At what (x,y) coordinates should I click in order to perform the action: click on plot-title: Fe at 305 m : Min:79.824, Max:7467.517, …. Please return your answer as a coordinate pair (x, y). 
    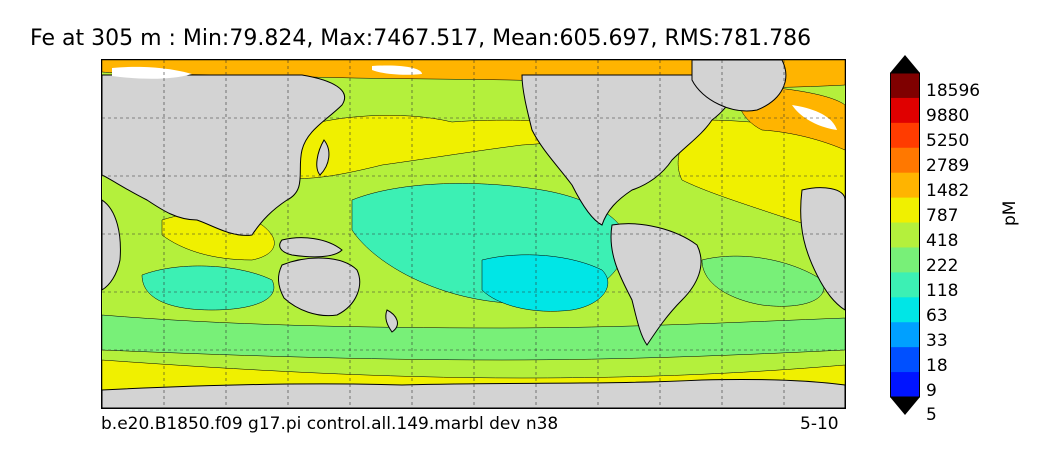
    Looking at the image, I should click on (421, 38).